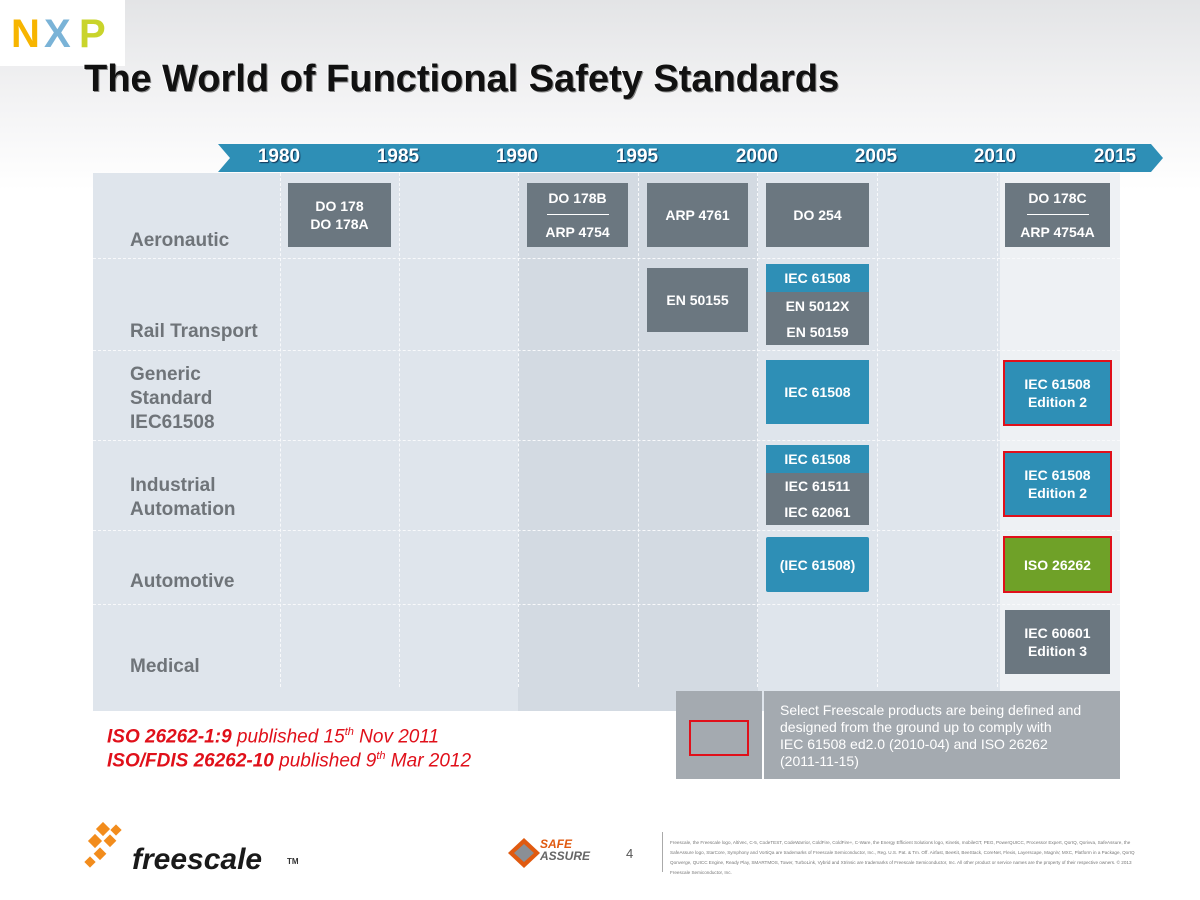  I want to click on standard-en50155: EN 50155, so click(697, 300).